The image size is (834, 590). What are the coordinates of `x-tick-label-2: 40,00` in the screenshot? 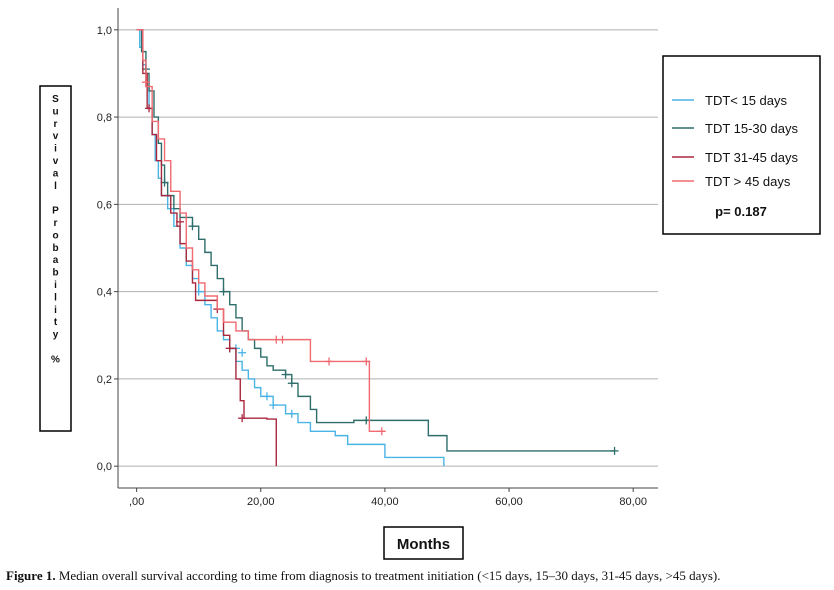 It's located at (385, 502).